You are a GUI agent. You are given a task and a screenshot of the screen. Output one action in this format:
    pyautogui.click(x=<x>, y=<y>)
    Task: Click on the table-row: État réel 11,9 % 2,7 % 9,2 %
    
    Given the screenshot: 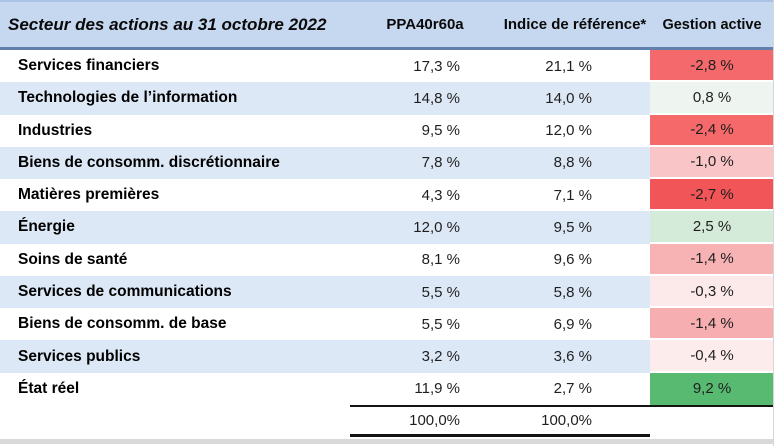 What is the action you would take?
    pyautogui.click(x=386, y=388)
    